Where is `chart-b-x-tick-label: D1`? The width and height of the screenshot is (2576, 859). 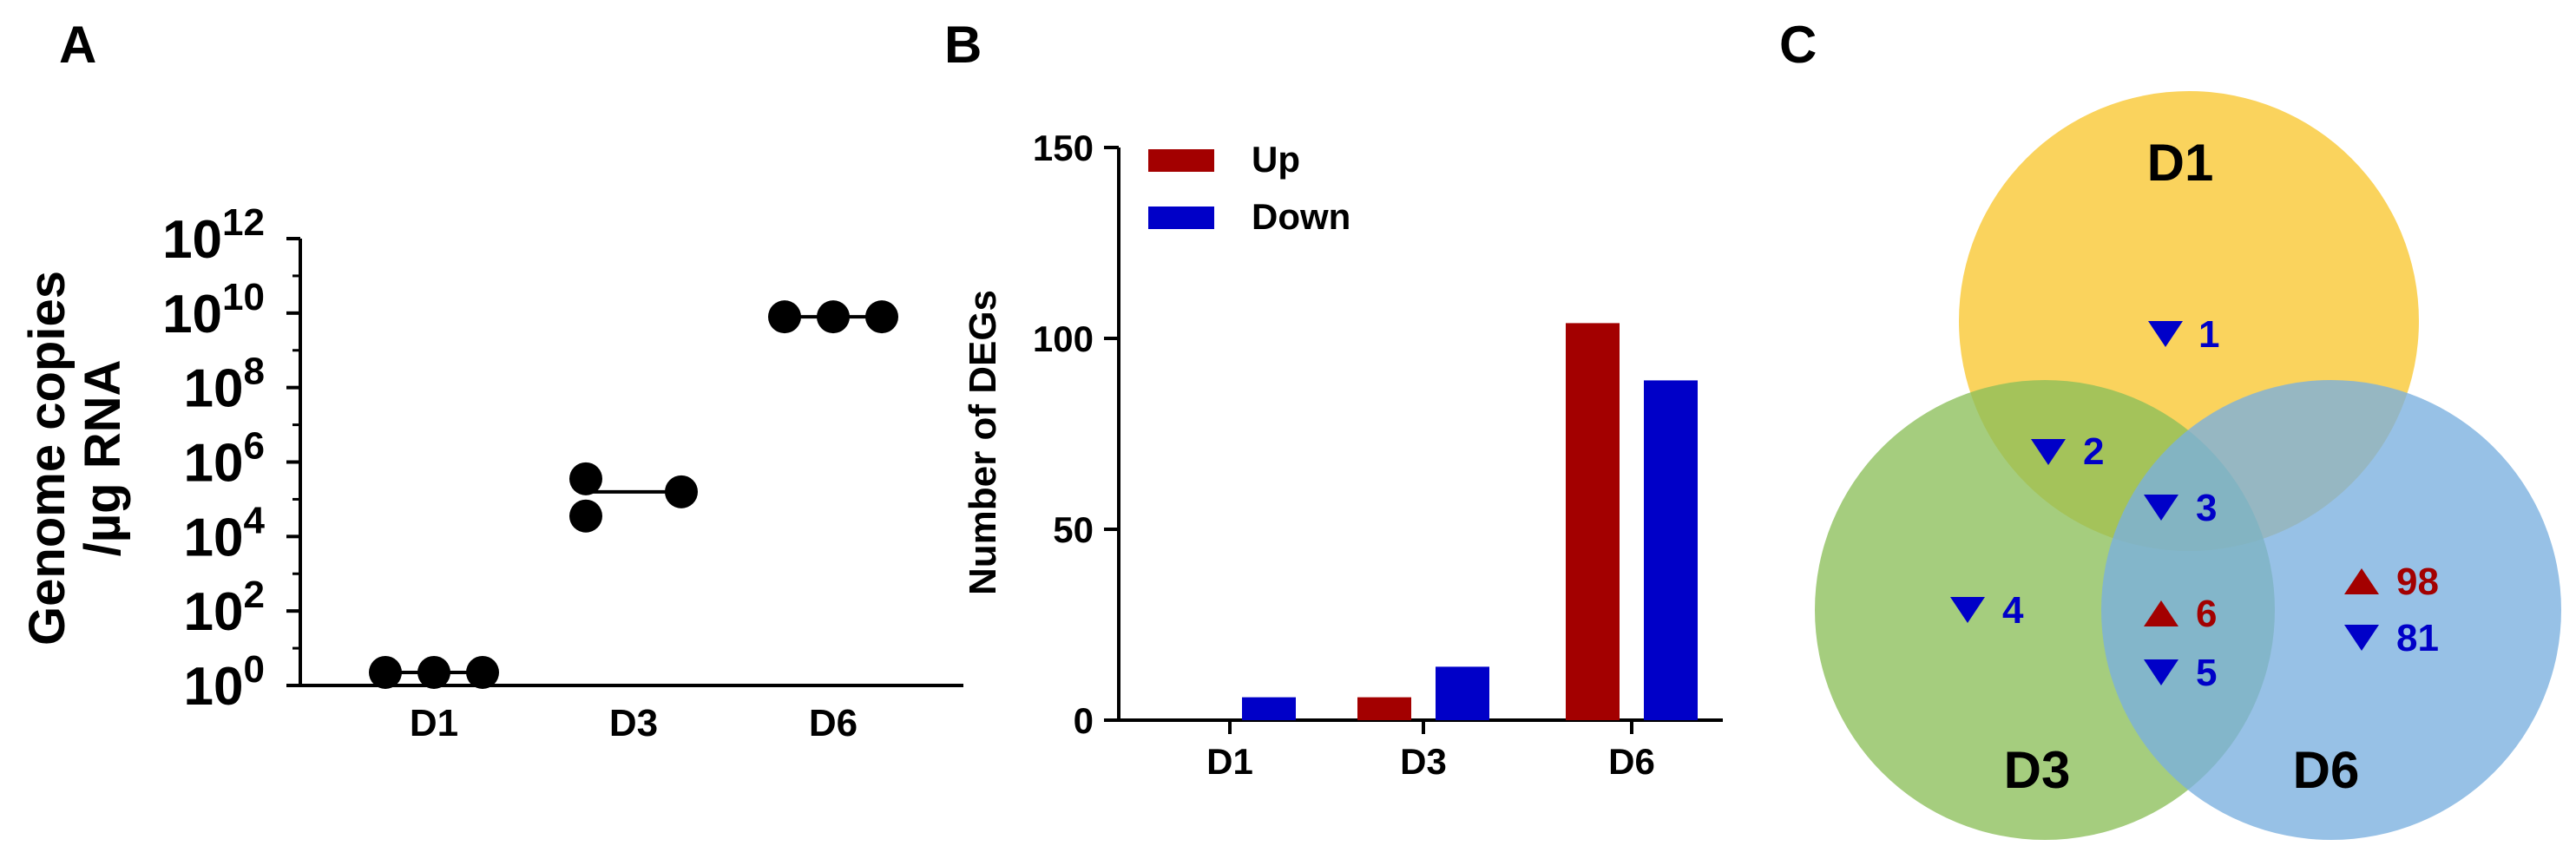 chart-b-x-tick-label: D1 is located at coordinates (1229, 762).